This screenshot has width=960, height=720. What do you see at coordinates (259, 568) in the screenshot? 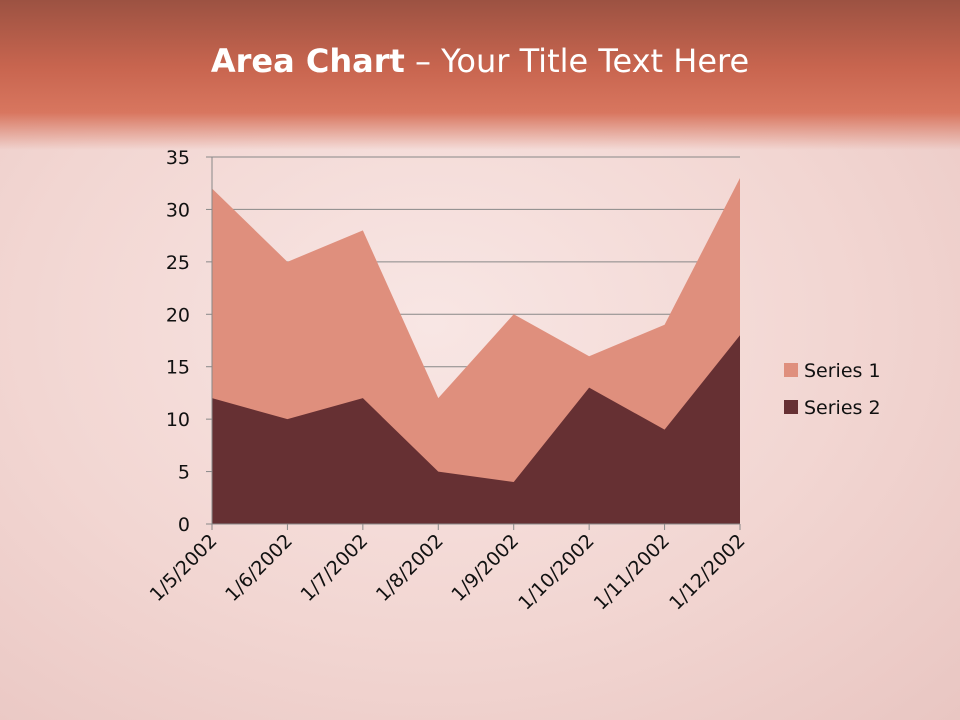
I see `x-tick-label: 1/6/2002` at bounding box center [259, 568].